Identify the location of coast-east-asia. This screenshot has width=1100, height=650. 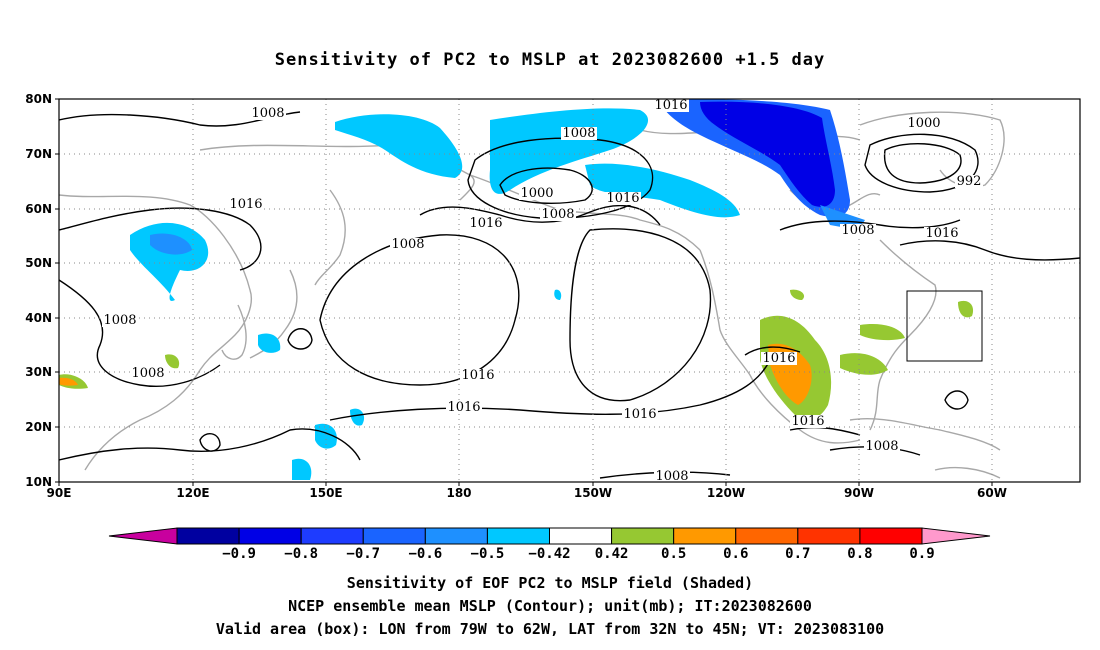
(155, 332).